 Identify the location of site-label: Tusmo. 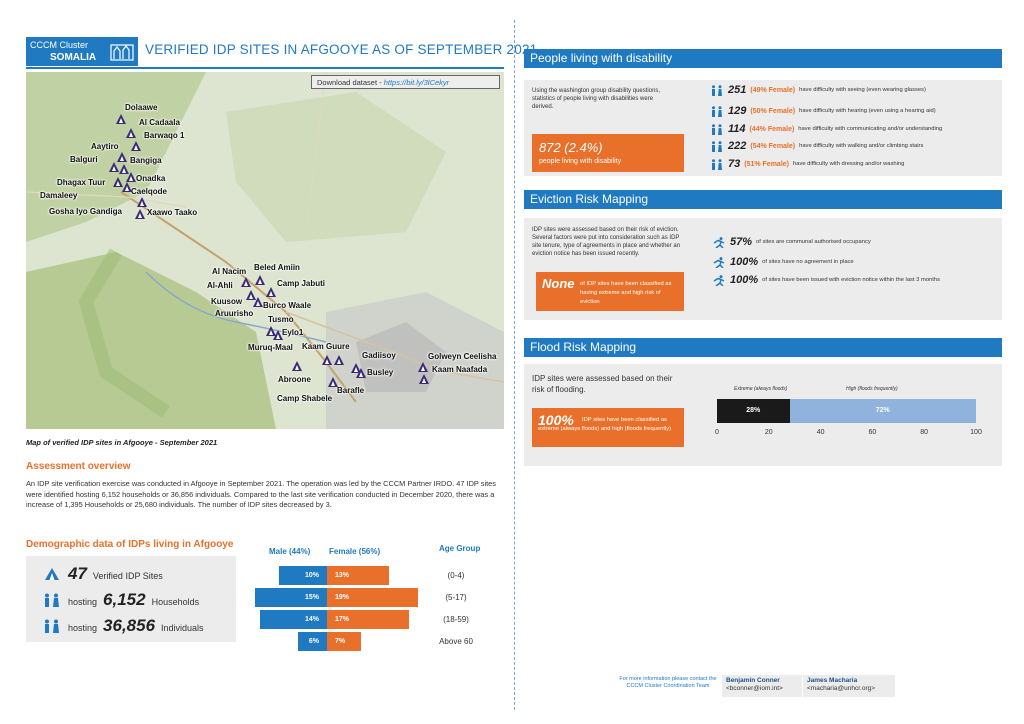
(281, 319).